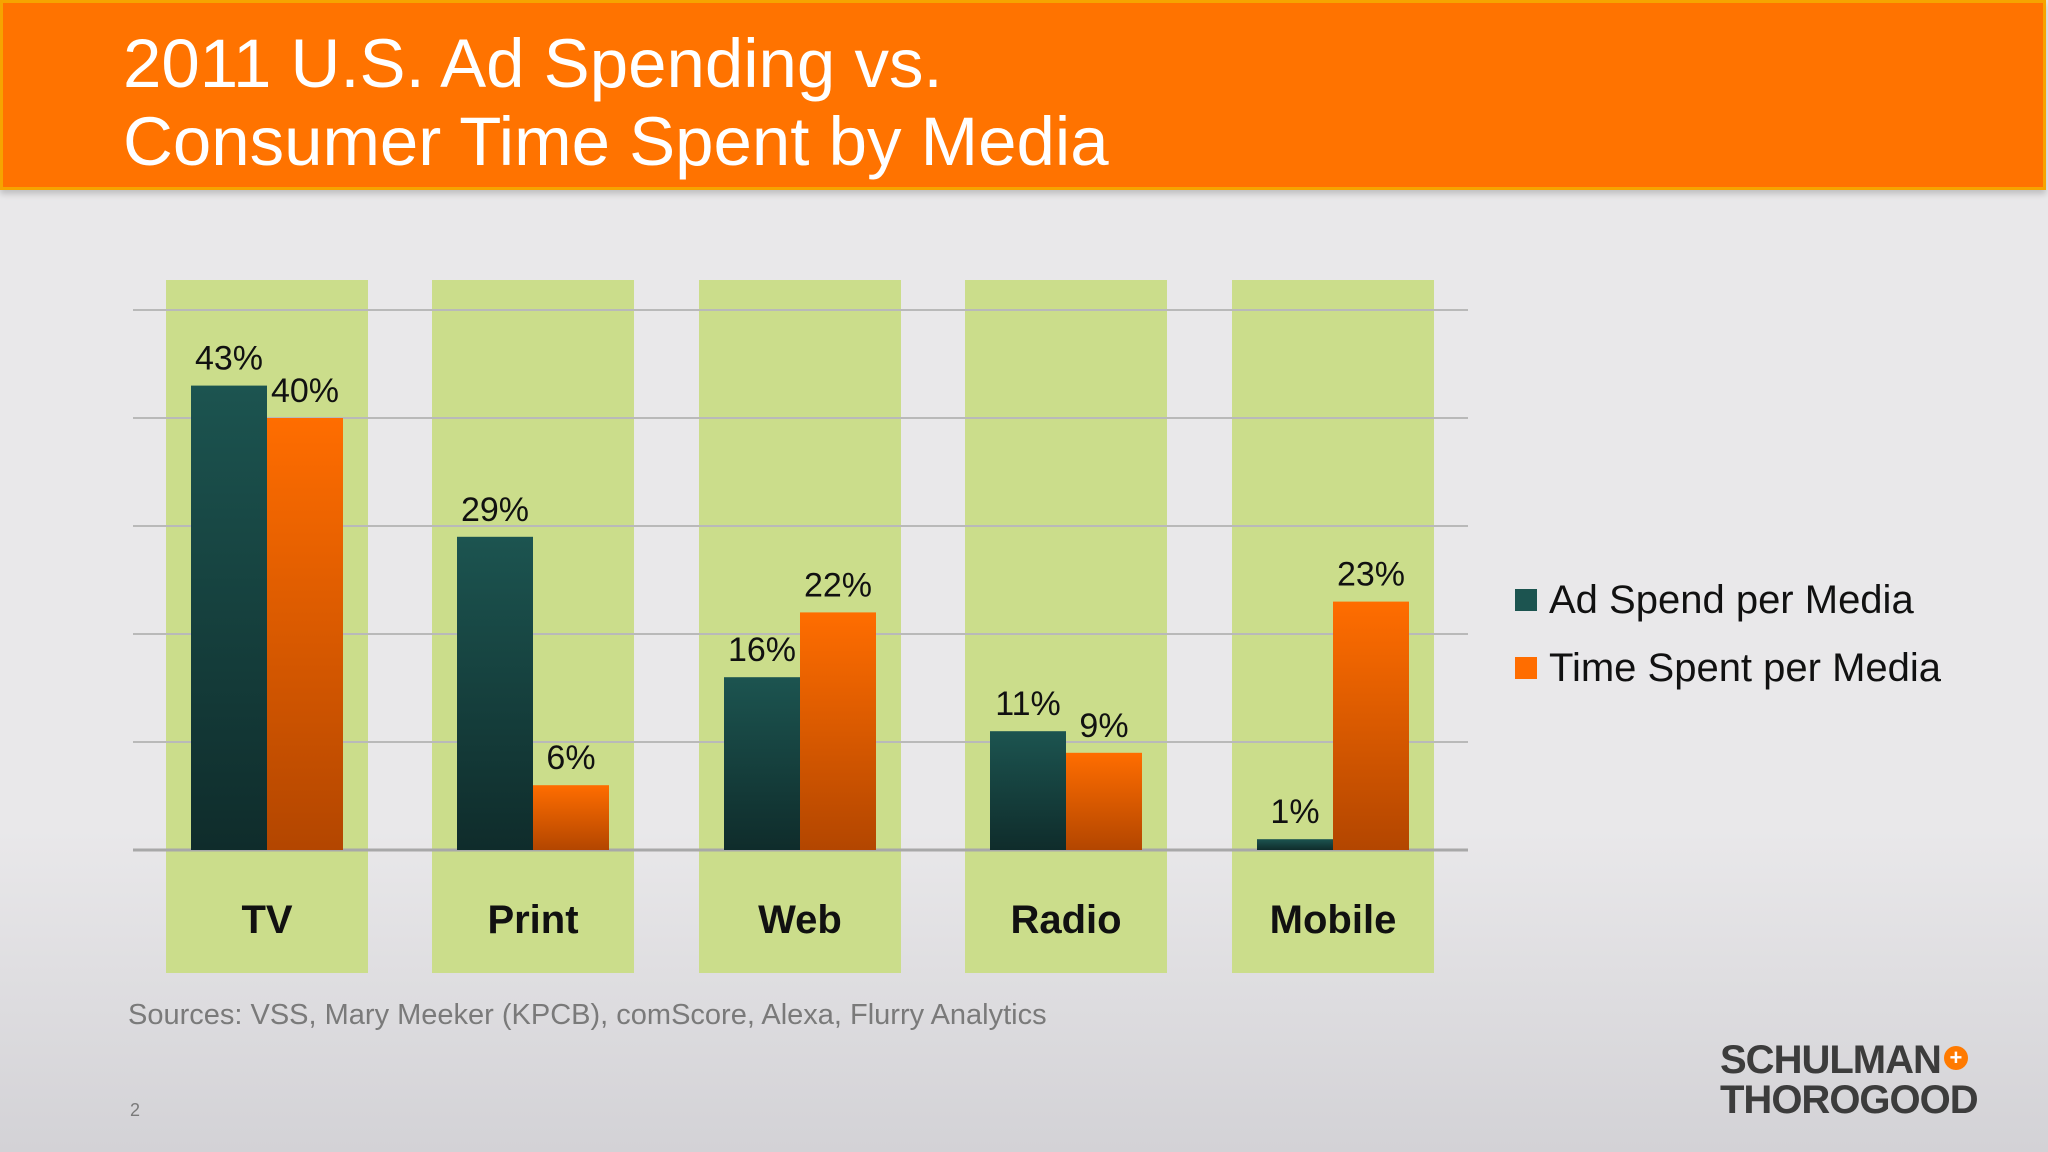 This screenshot has height=1152, width=2048. I want to click on value-label-time-spent: 9%, so click(1103, 726).